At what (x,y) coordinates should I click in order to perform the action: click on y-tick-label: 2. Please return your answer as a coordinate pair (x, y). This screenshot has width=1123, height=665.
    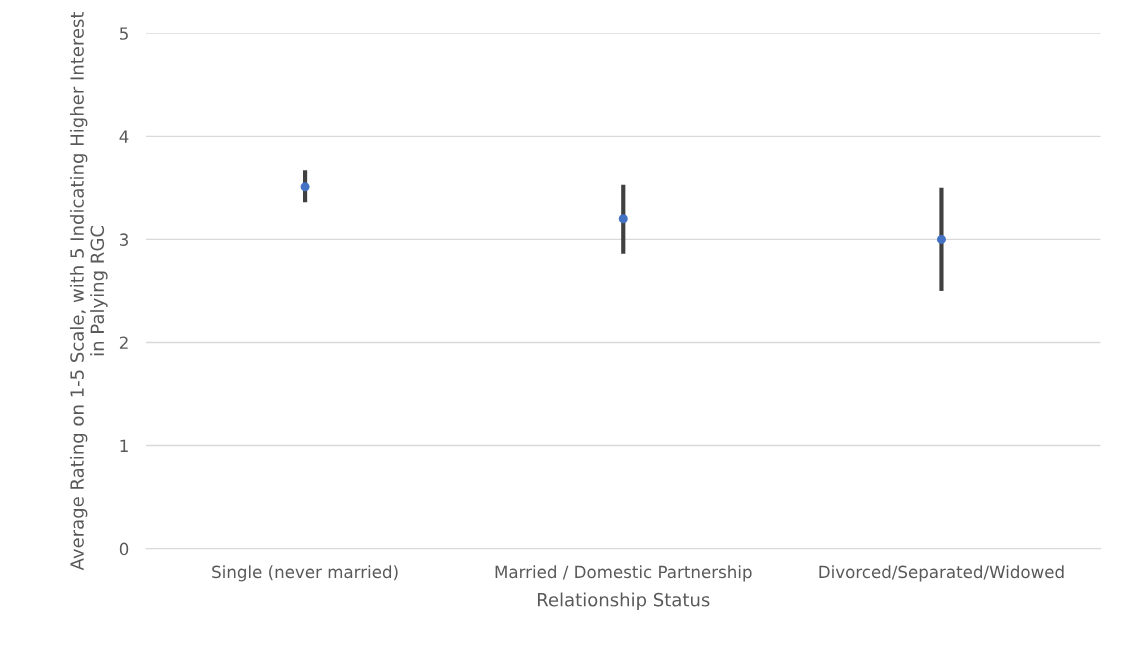
    Looking at the image, I should click on (123, 342).